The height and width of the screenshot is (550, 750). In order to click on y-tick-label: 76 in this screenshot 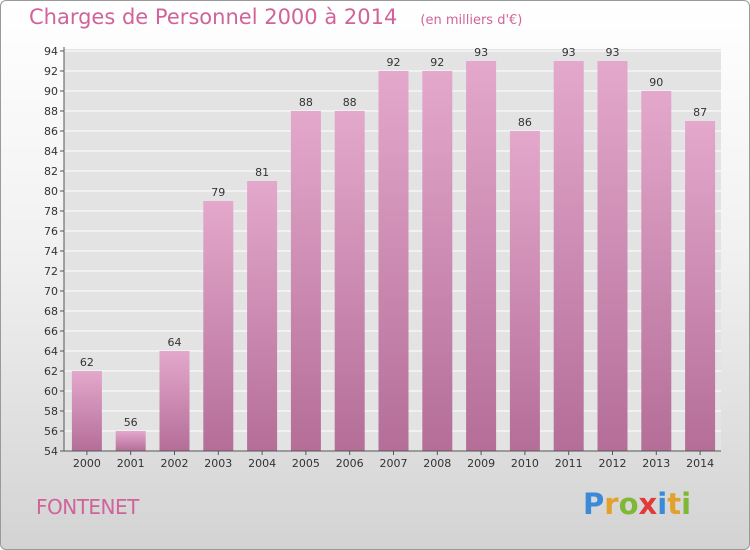, I will do `click(51, 231)`.